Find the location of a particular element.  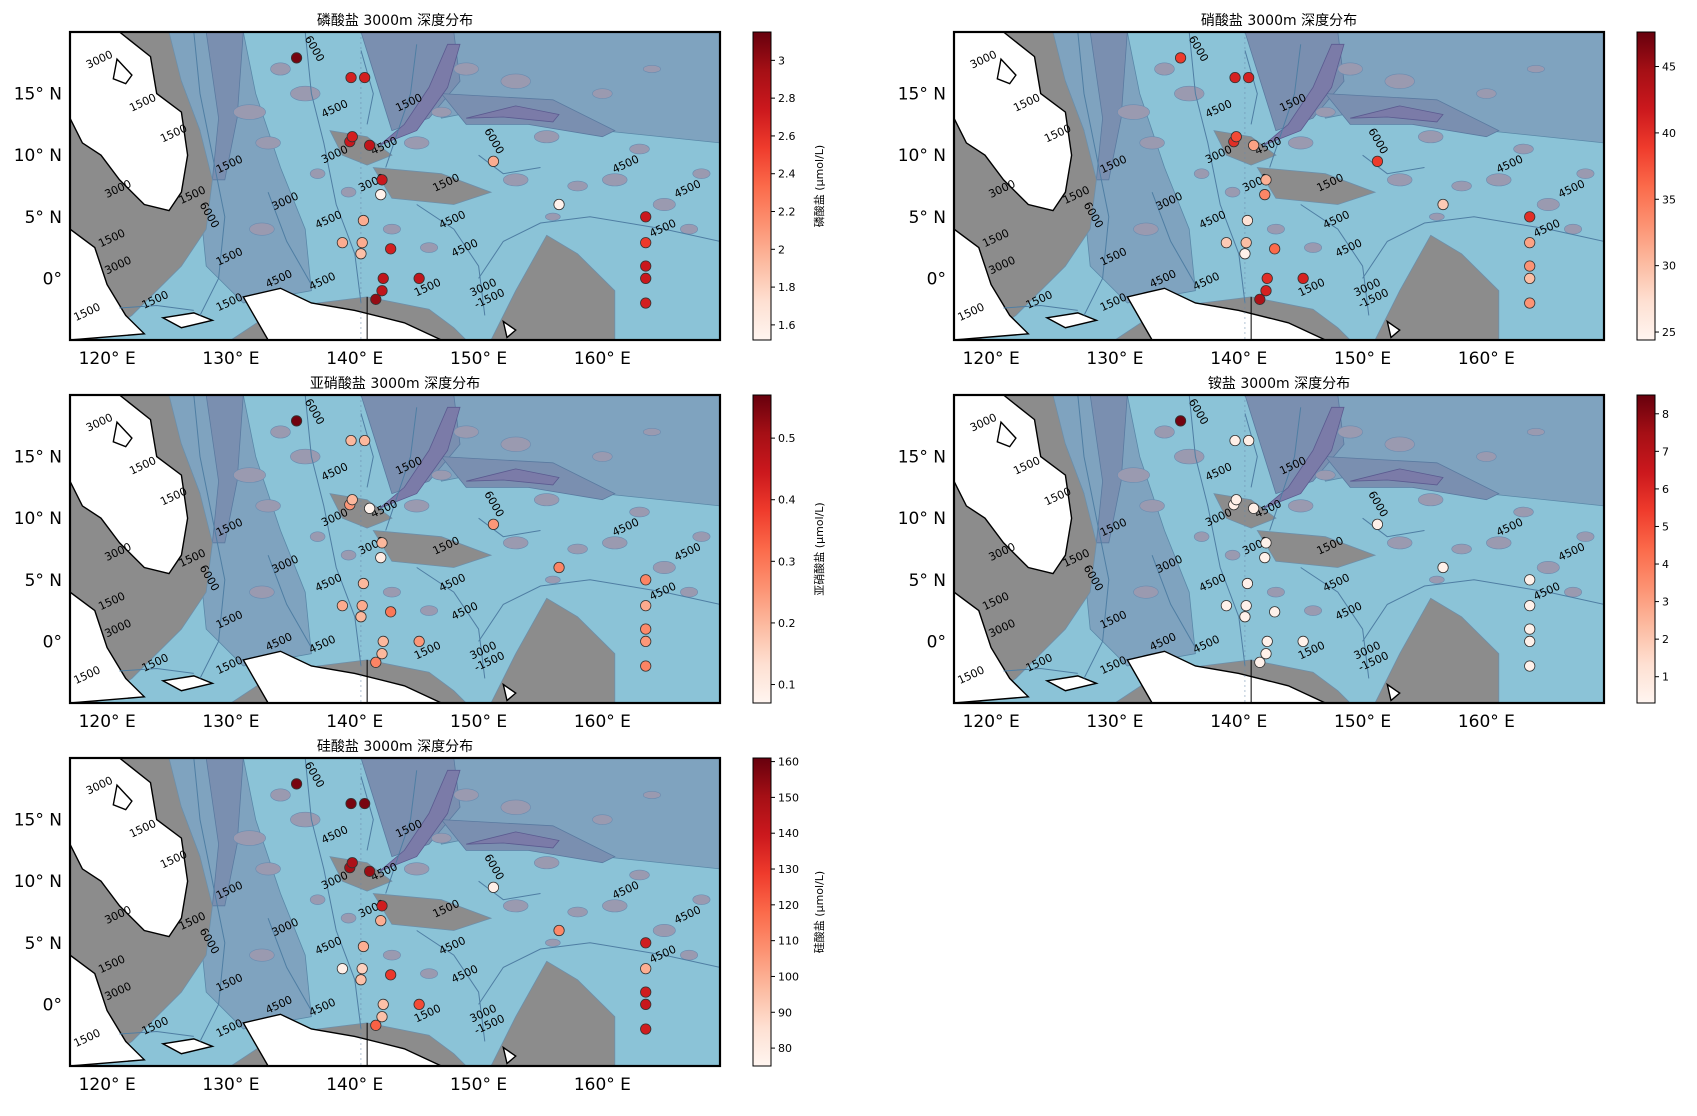

colorbar-tick-label: 25 is located at coordinates (1669, 332).